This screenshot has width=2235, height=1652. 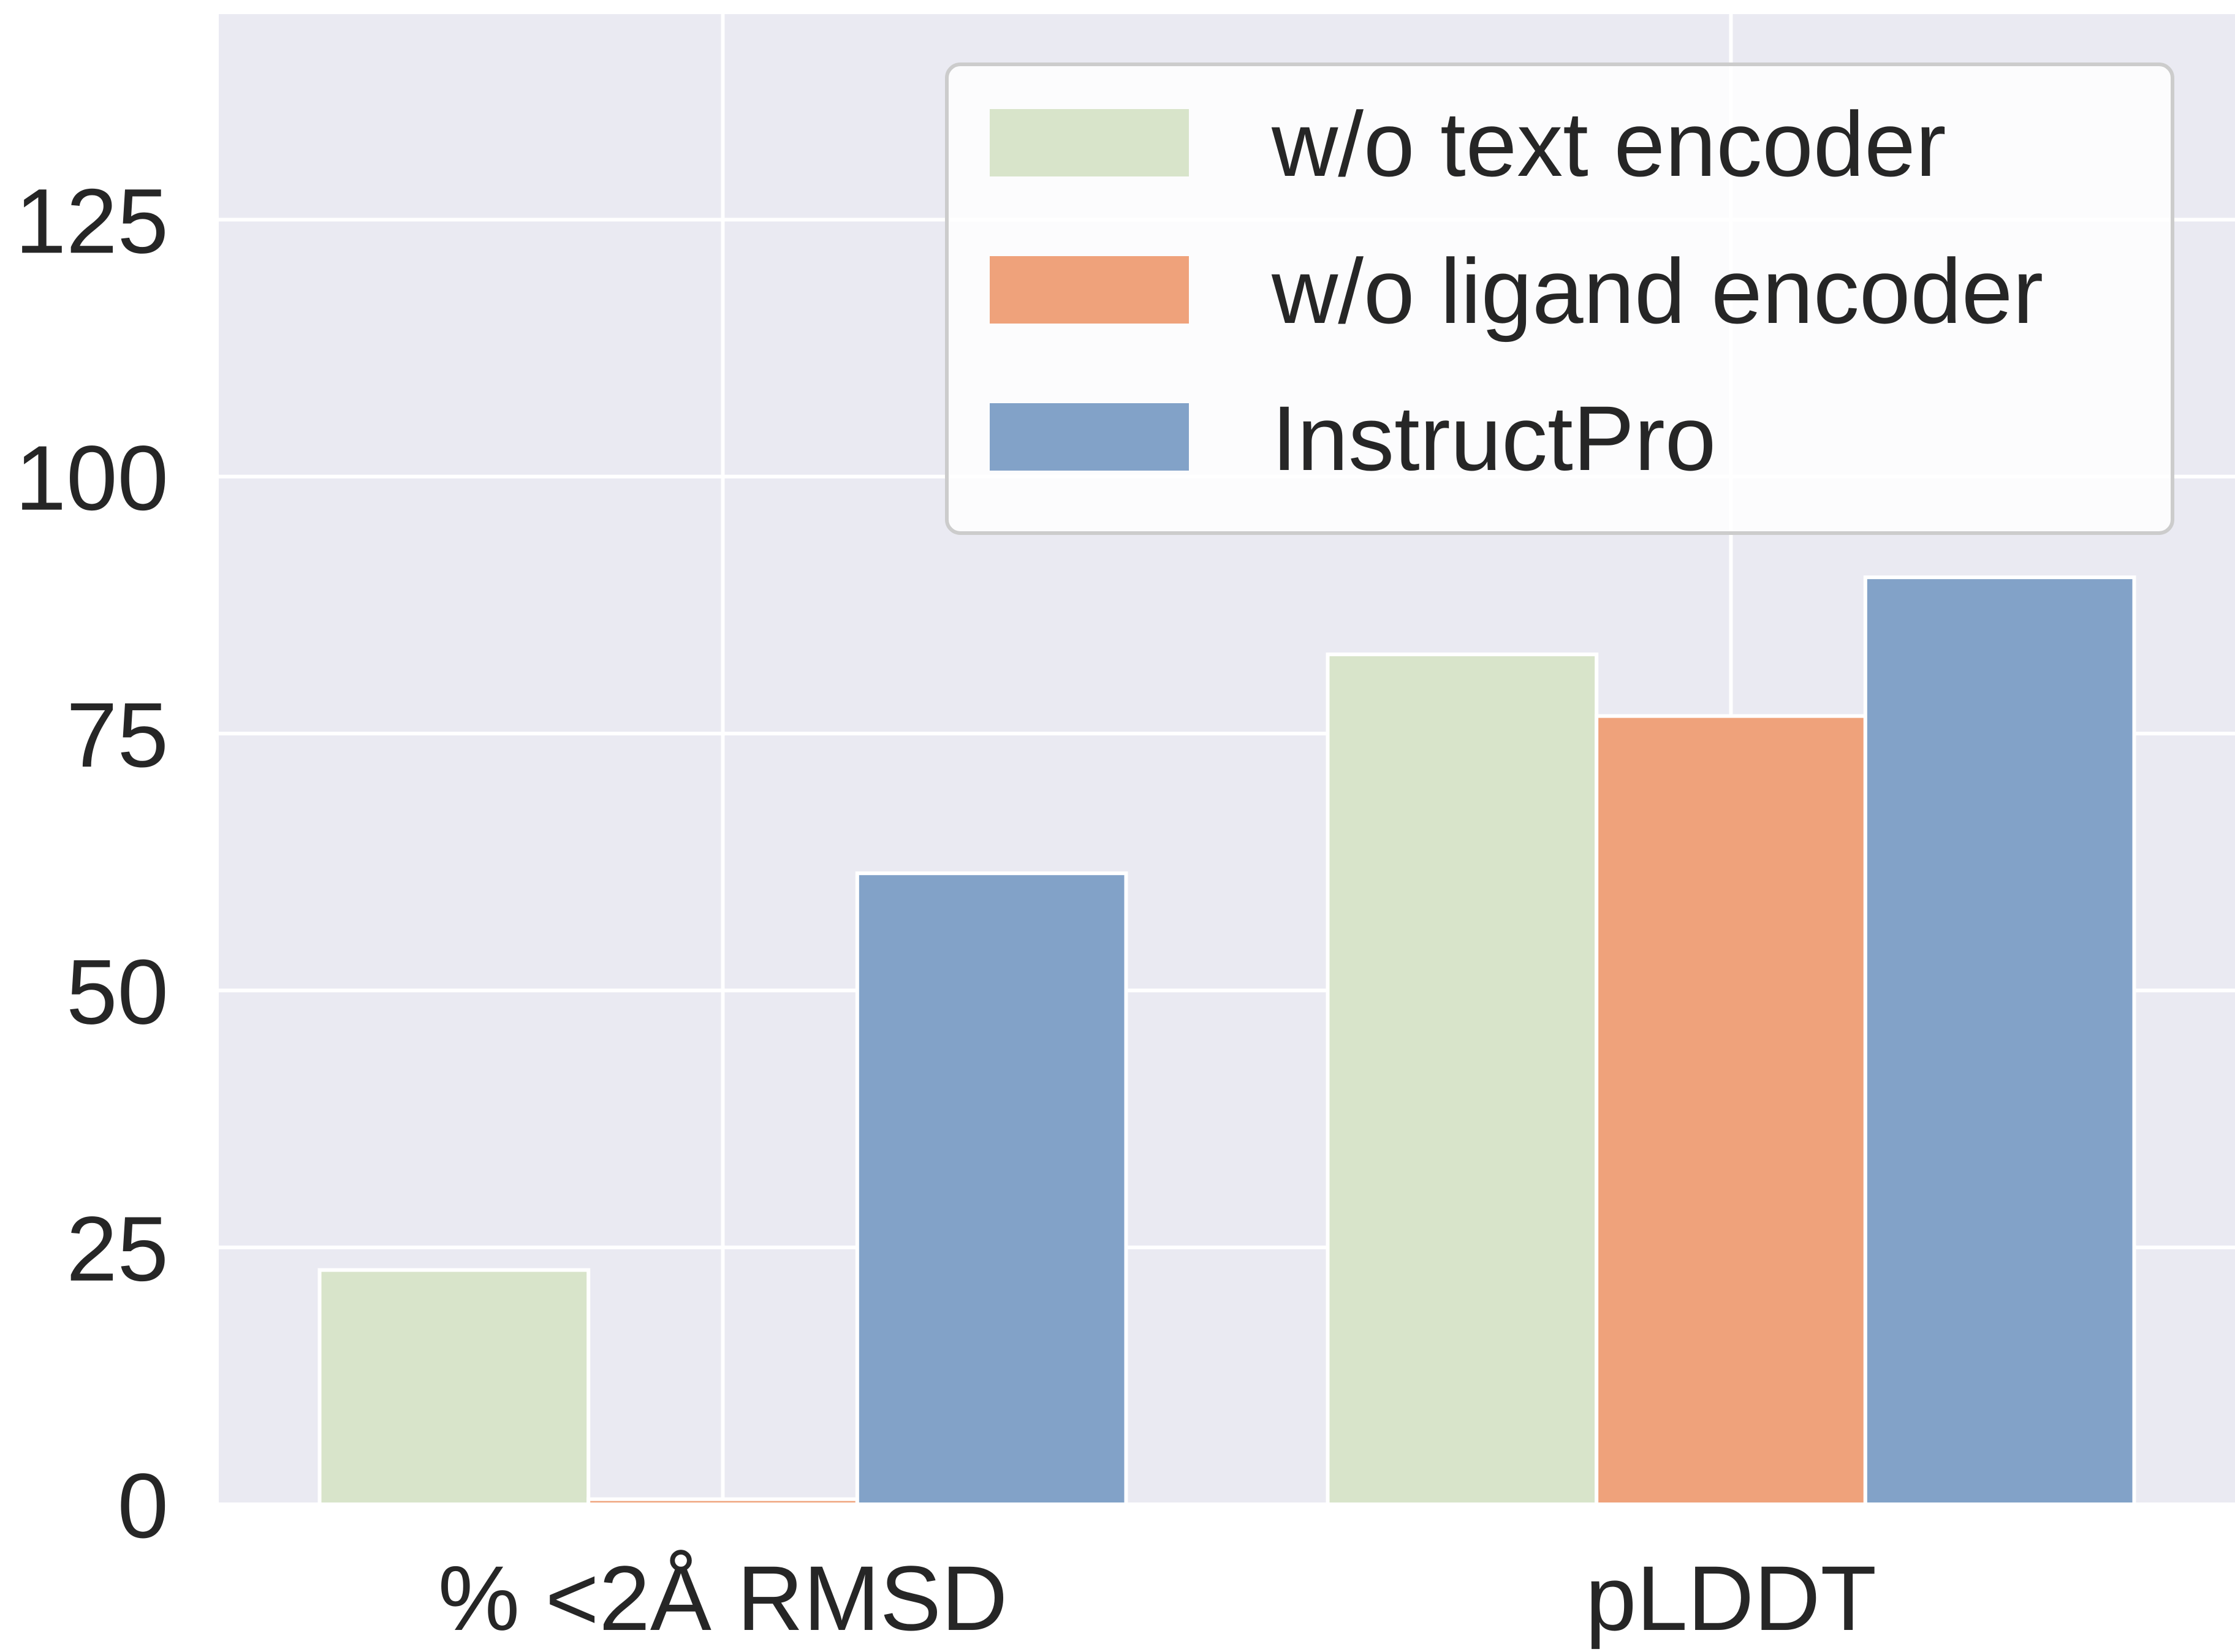 I want to click on bar-series0-cat0, so click(x=454, y=1387).